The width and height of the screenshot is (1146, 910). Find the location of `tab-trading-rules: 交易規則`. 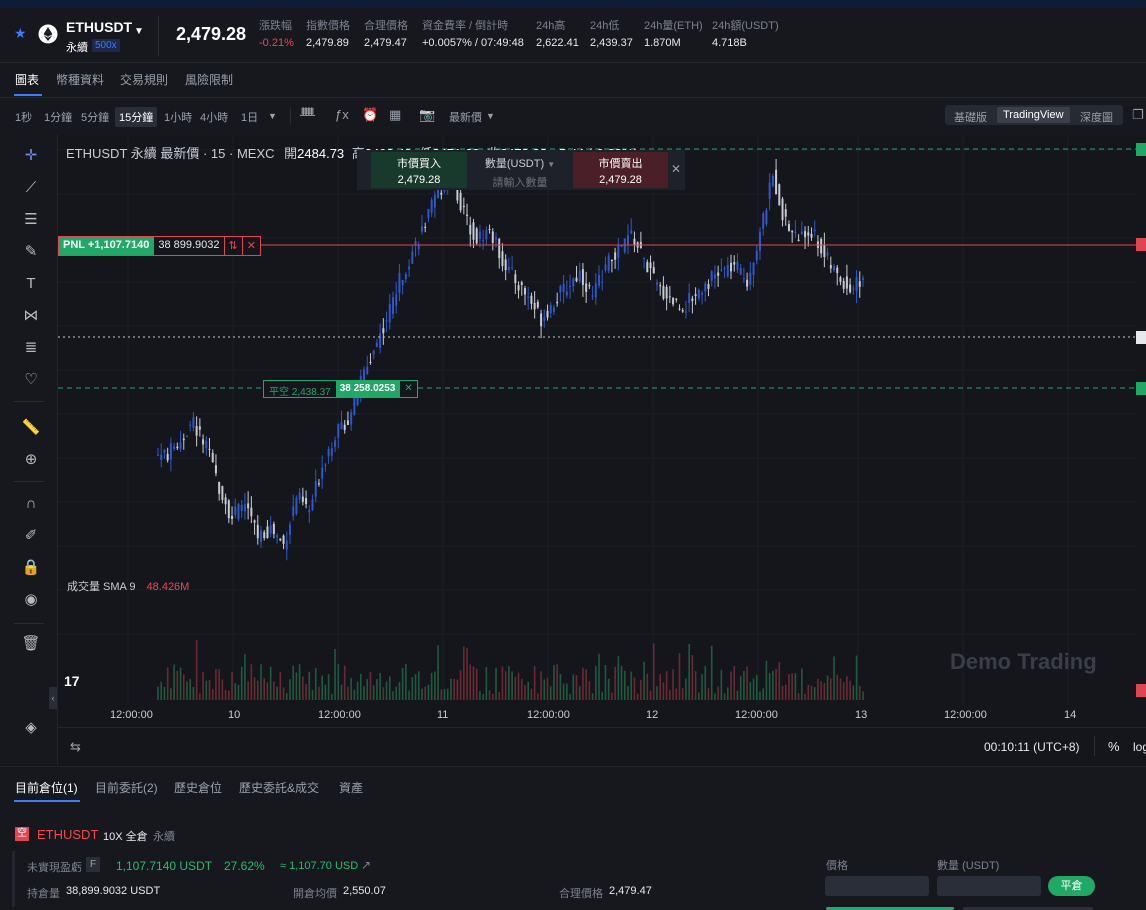

tab-trading-rules: 交易規則 is located at coordinates (144, 80).